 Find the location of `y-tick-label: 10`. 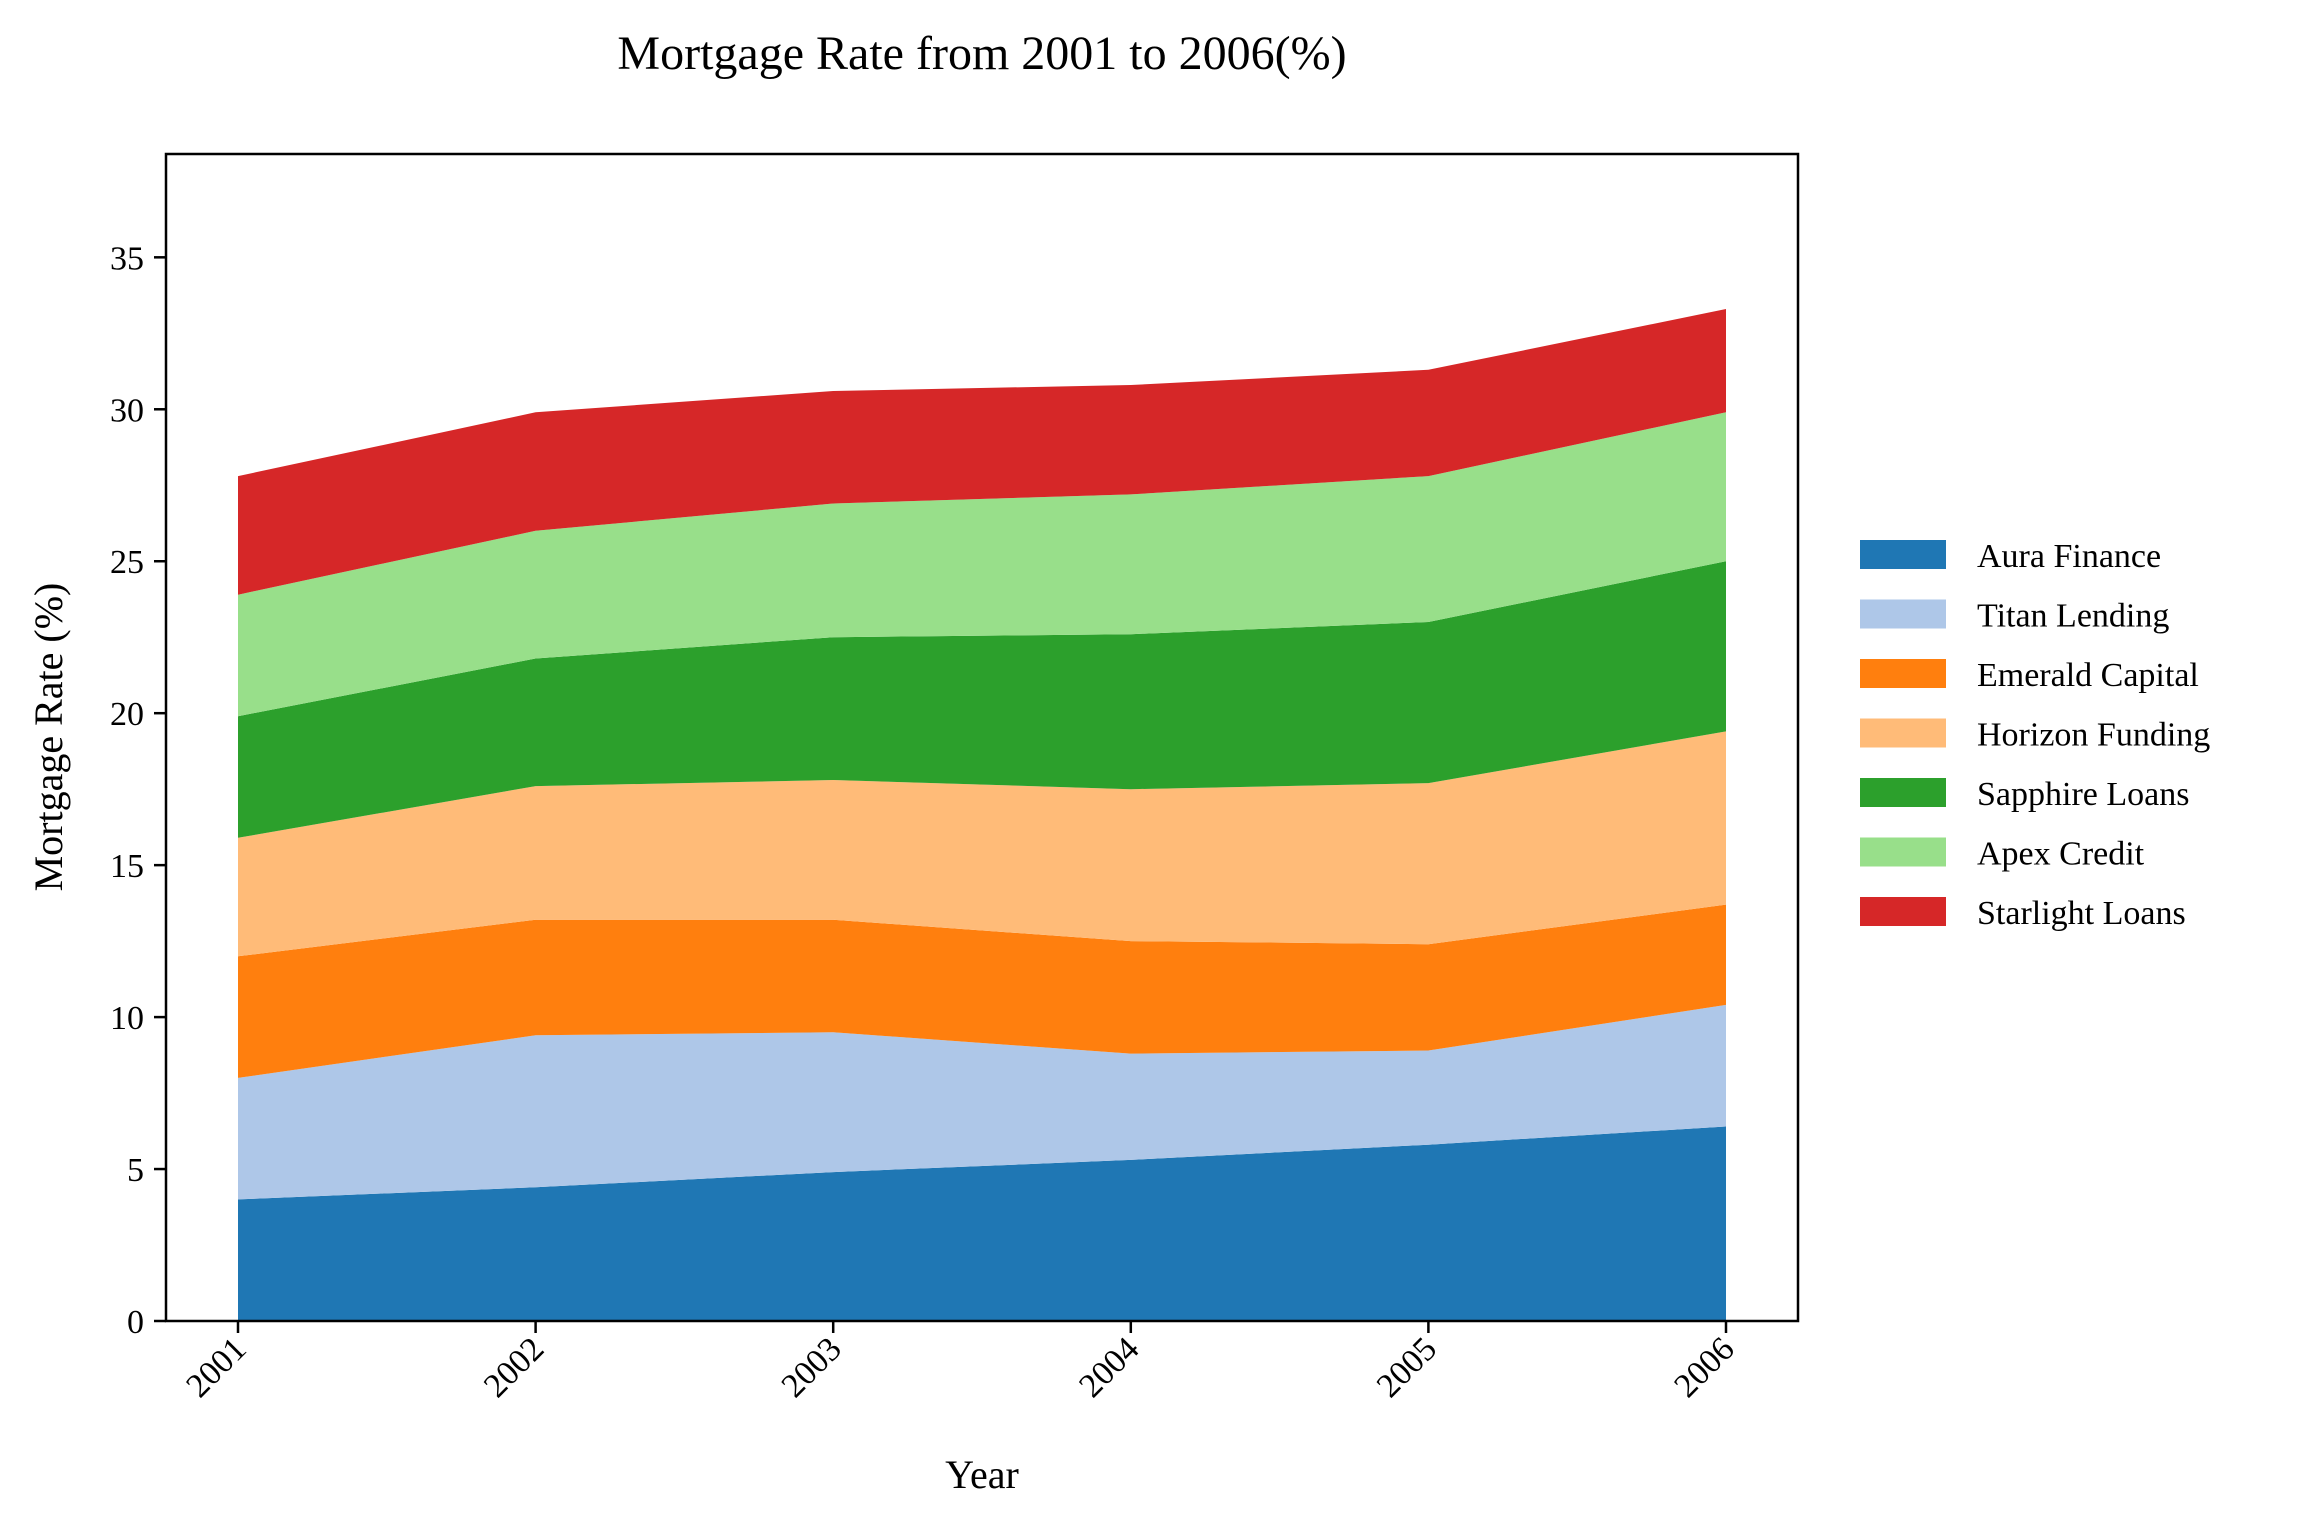

y-tick-label: 10 is located at coordinates (127, 1018).